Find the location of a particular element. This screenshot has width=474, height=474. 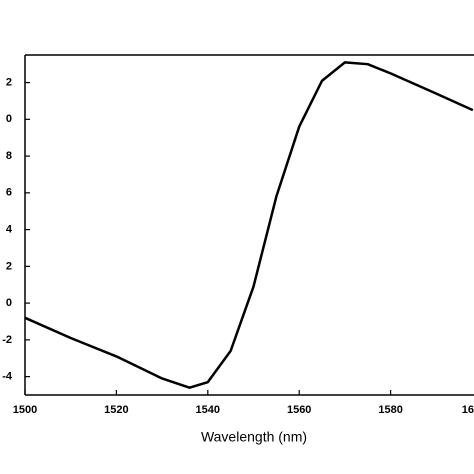

y-tick-label: 6 is located at coordinates (9, 193).